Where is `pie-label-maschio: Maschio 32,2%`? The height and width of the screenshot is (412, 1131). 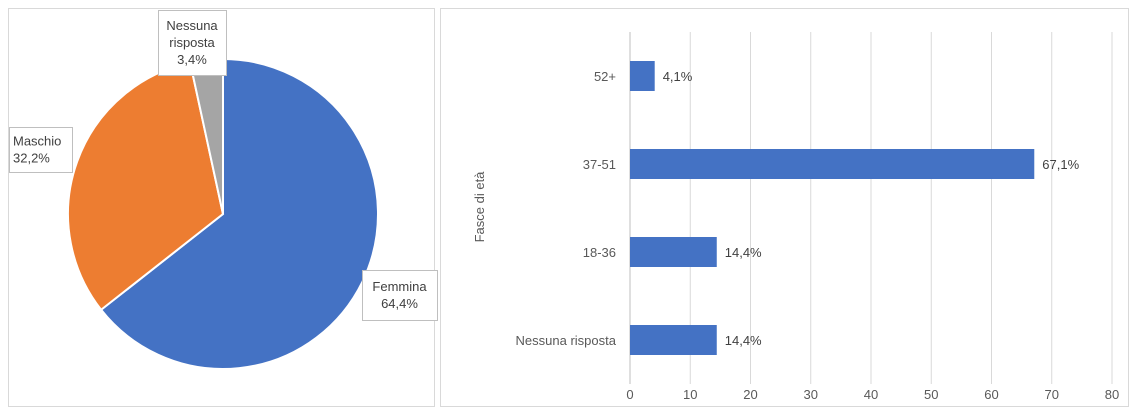
pie-label-maschio: Maschio 32,2% is located at coordinates (41, 150).